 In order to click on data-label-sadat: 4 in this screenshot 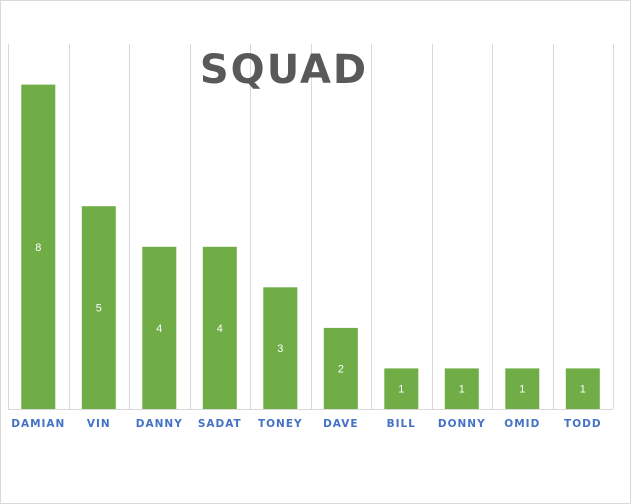, I will do `click(220, 329)`.